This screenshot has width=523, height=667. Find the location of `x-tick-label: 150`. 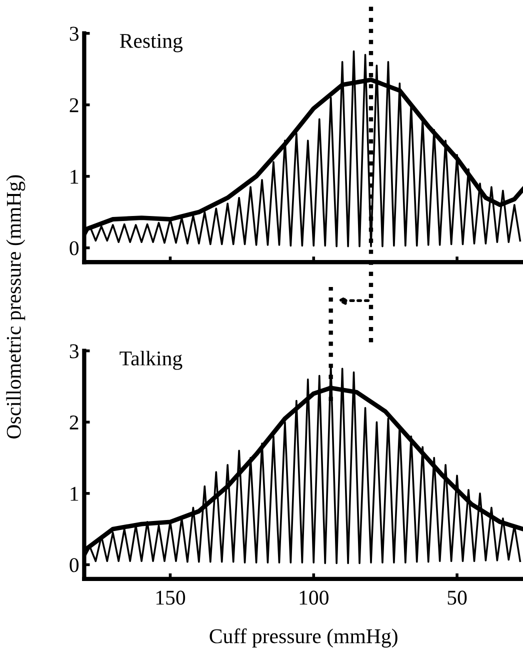

x-tick-label: 150 is located at coordinates (171, 597).